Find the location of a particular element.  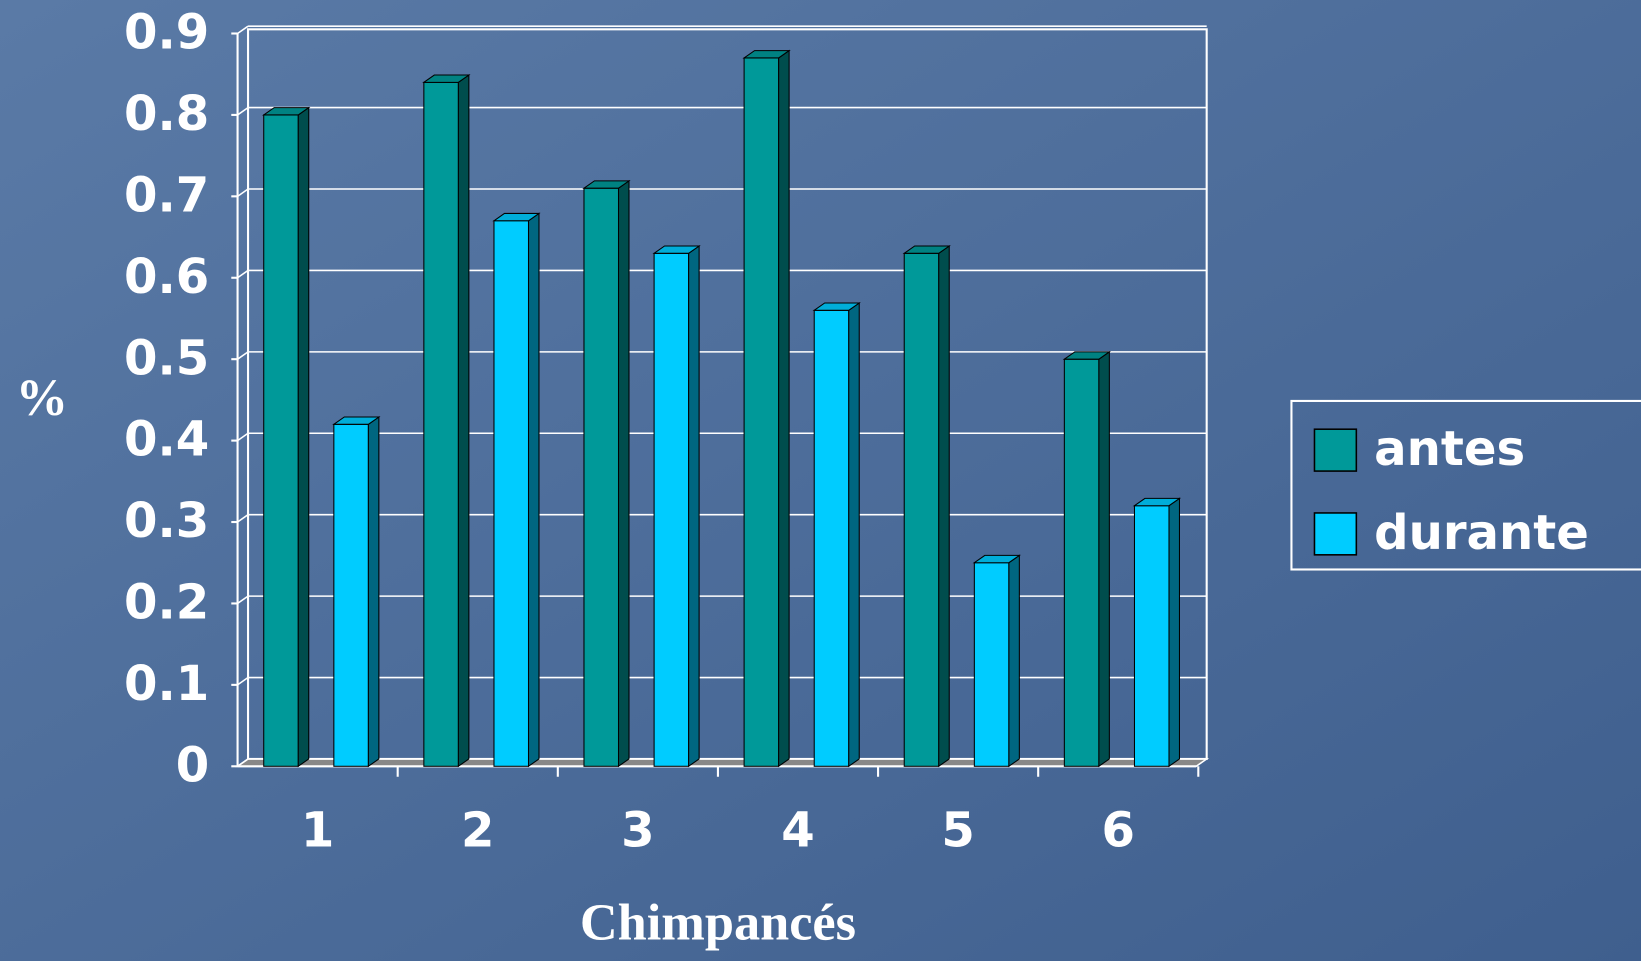

y-axis-label: % is located at coordinates (42, 398).